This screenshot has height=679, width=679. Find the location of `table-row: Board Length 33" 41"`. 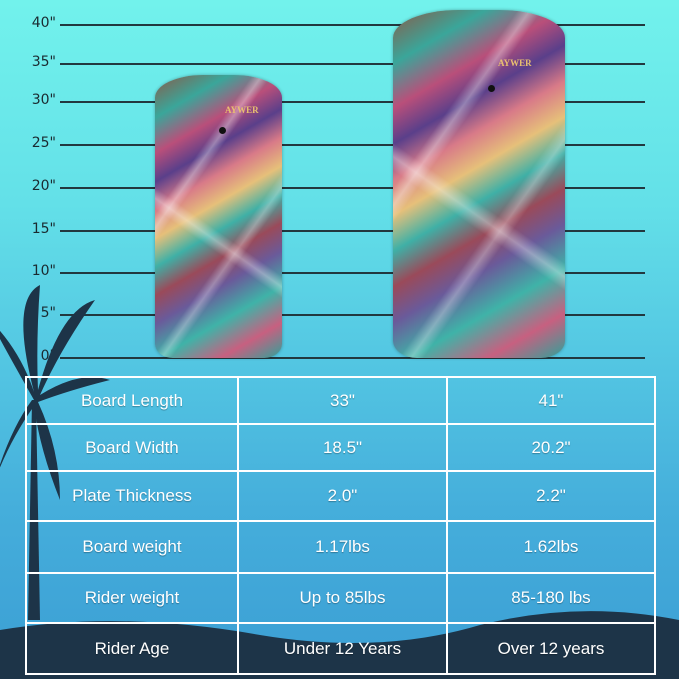

table-row: Board Length 33" 41" is located at coordinates (340, 400).